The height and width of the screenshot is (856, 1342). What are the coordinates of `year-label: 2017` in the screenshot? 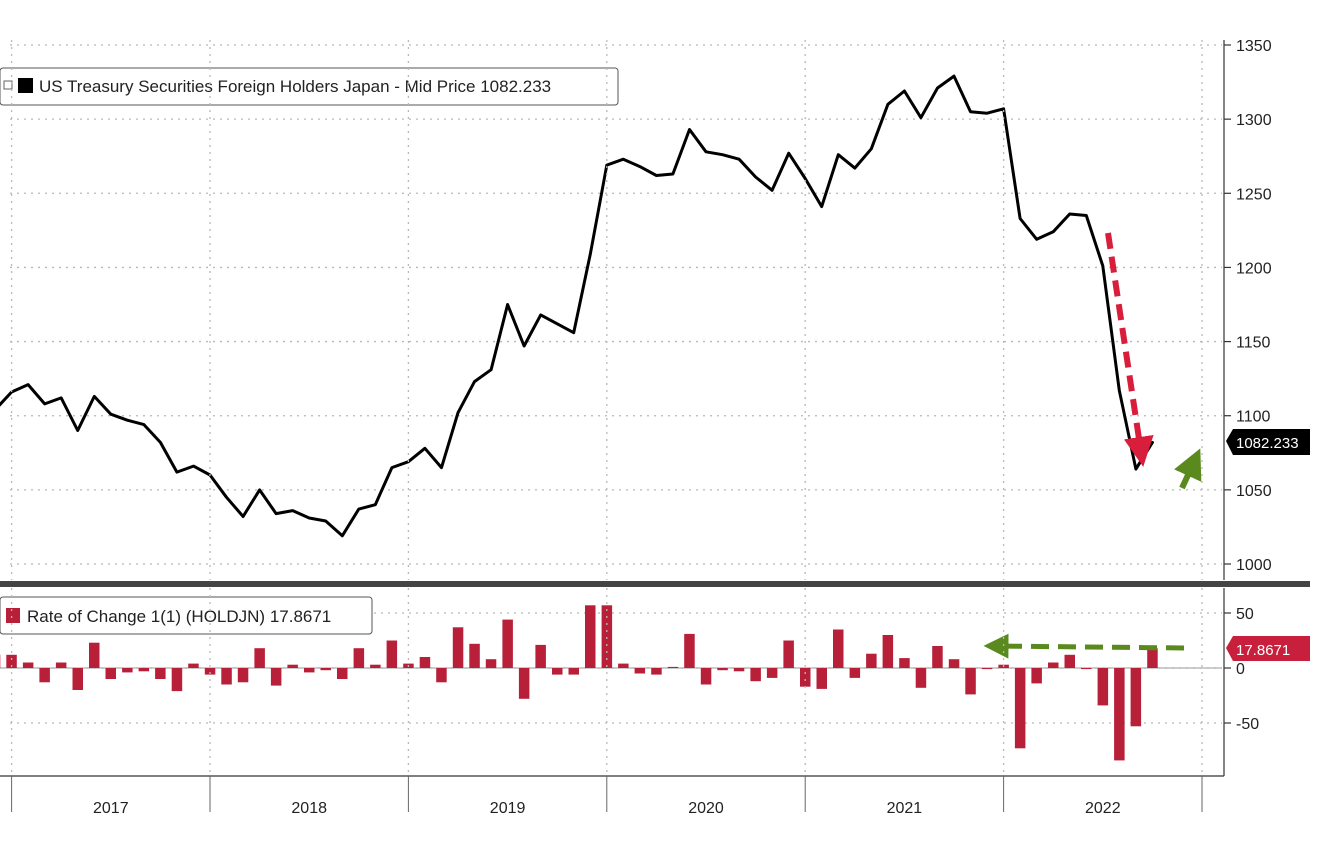 It's located at (111, 808).